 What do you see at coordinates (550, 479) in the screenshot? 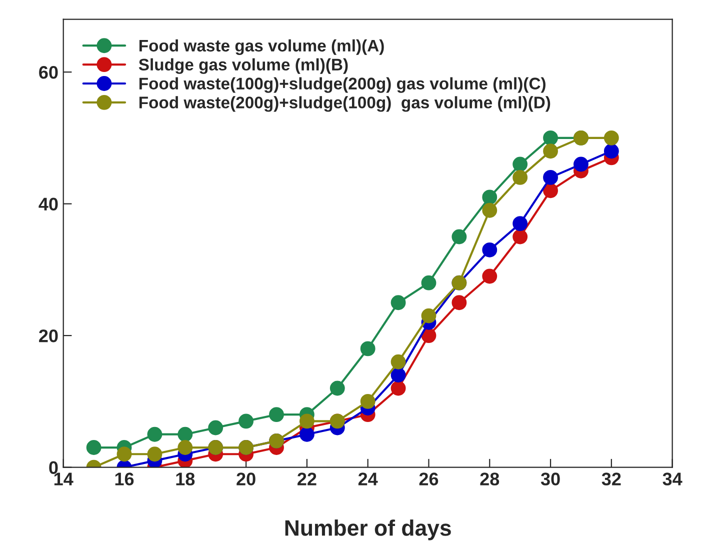
I see `x-tick-label: 30` at bounding box center [550, 479].